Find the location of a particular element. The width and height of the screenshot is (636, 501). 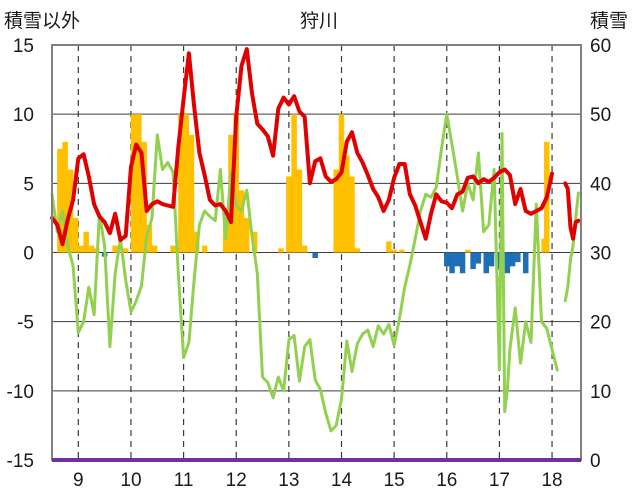

right-axis-ticks: 60 50 40 30 20 10 0 is located at coordinates (600, 254).